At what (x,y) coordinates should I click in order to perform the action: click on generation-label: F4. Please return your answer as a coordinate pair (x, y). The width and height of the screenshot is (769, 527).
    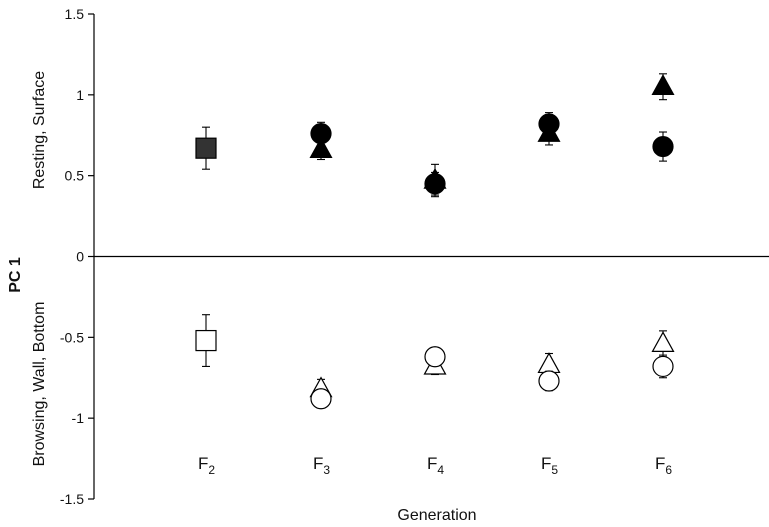
    Looking at the image, I should click on (435, 465).